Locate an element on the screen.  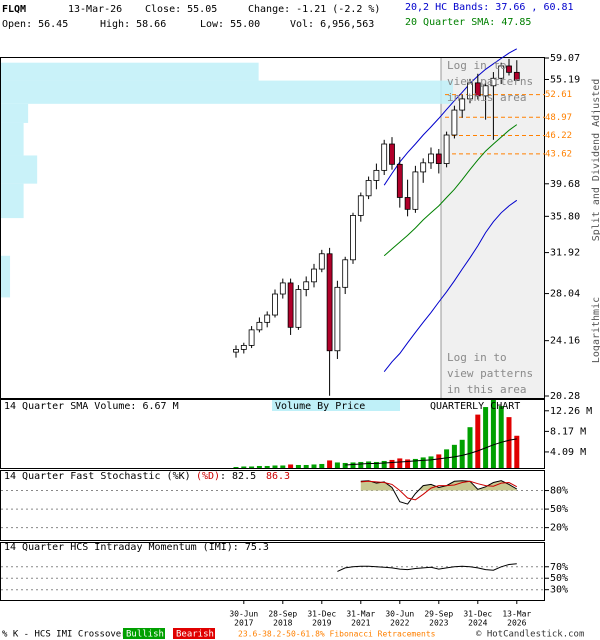
x-tick-label: 28-Sep is located at coordinates (282, 614).